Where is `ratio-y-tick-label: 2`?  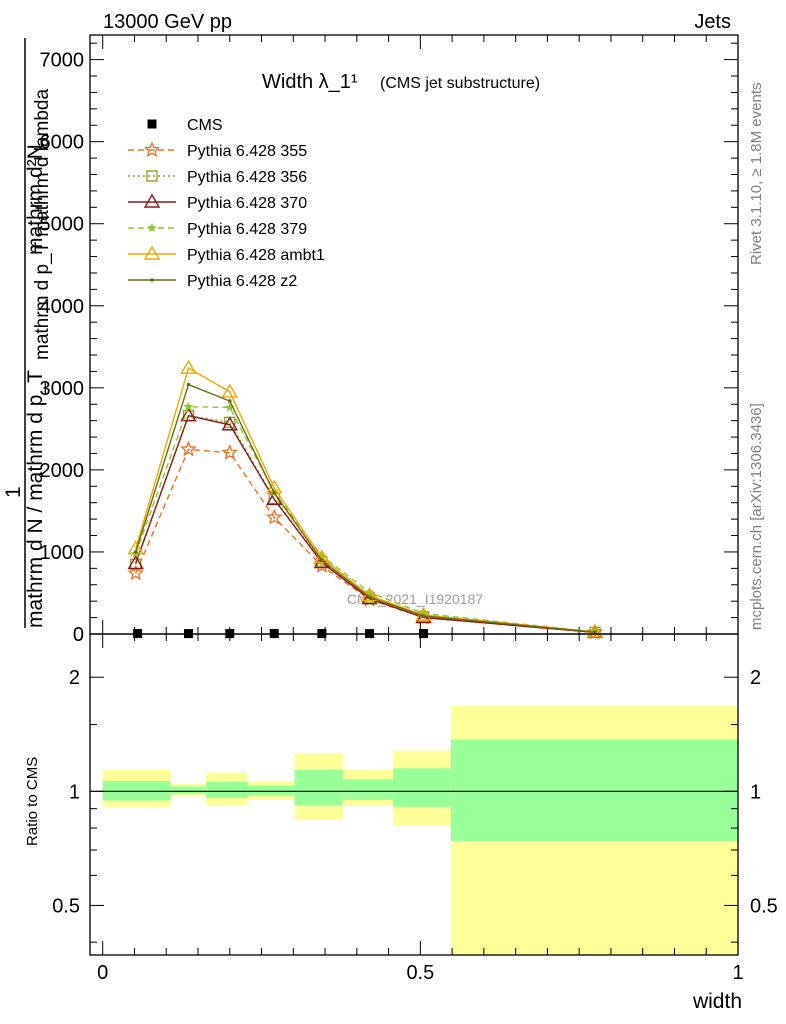
ratio-y-tick-label: 2 is located at coordinates (74, 678).